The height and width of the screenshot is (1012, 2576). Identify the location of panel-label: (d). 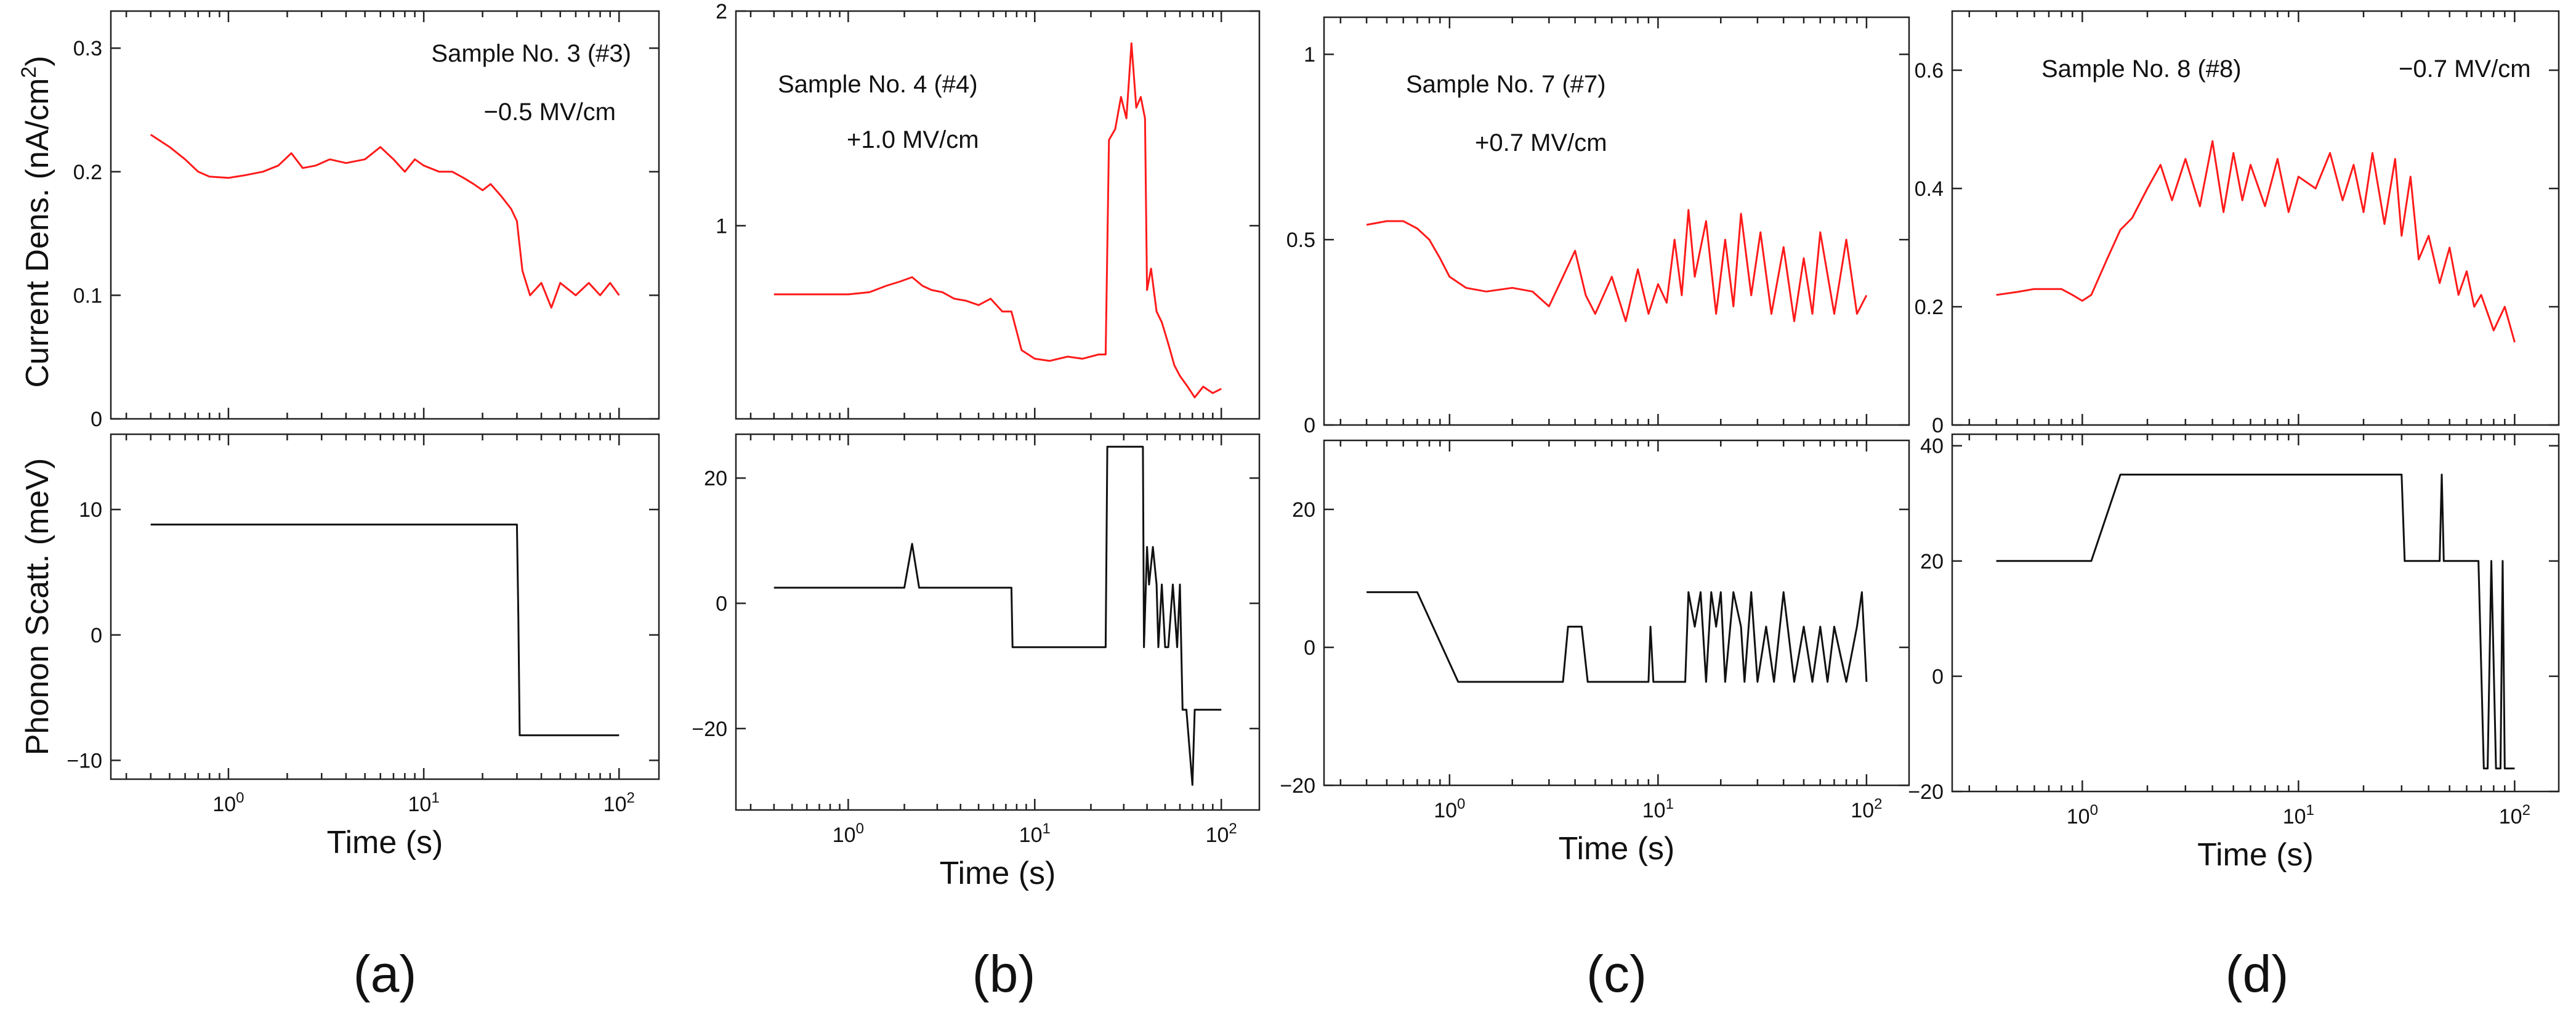
(2257, 974).